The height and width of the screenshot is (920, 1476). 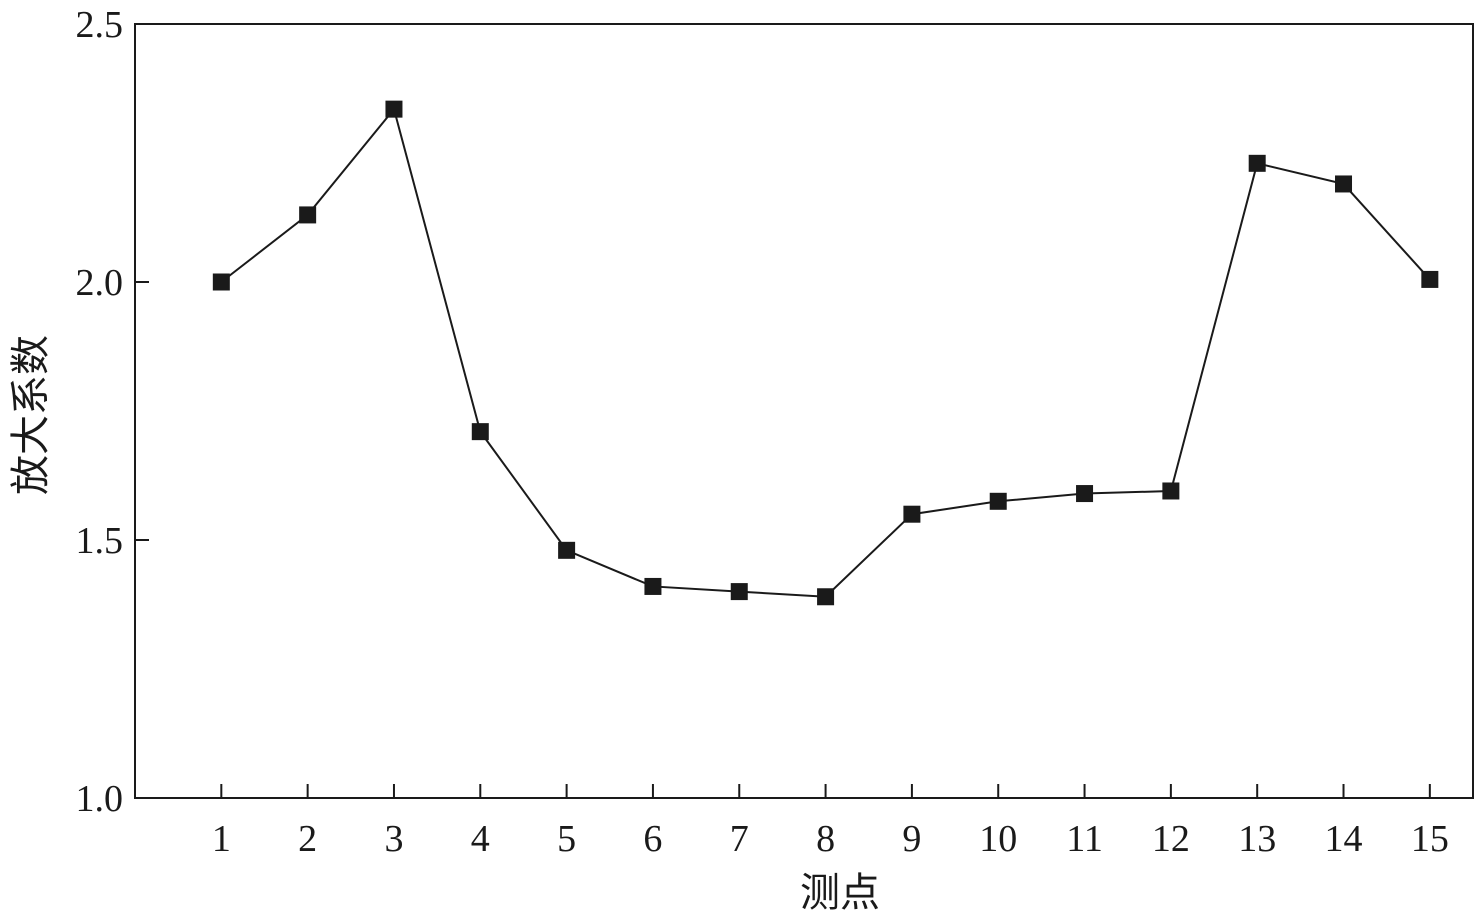 What do you see at coordinates (100, 799) in the screenshot?
I see `y-tick-label: 1.0` at bounding box center [100, 799].